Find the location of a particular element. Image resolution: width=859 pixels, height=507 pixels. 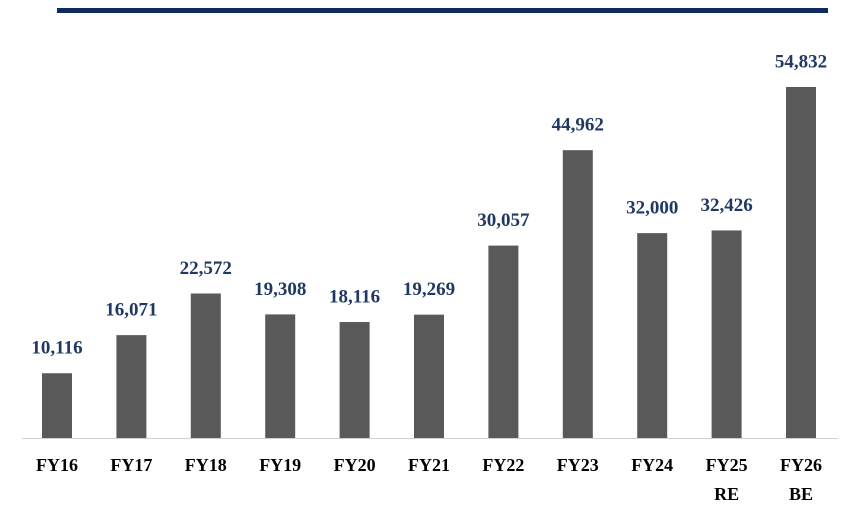

value-label: 32,426 is located at coordinates (726, 205).